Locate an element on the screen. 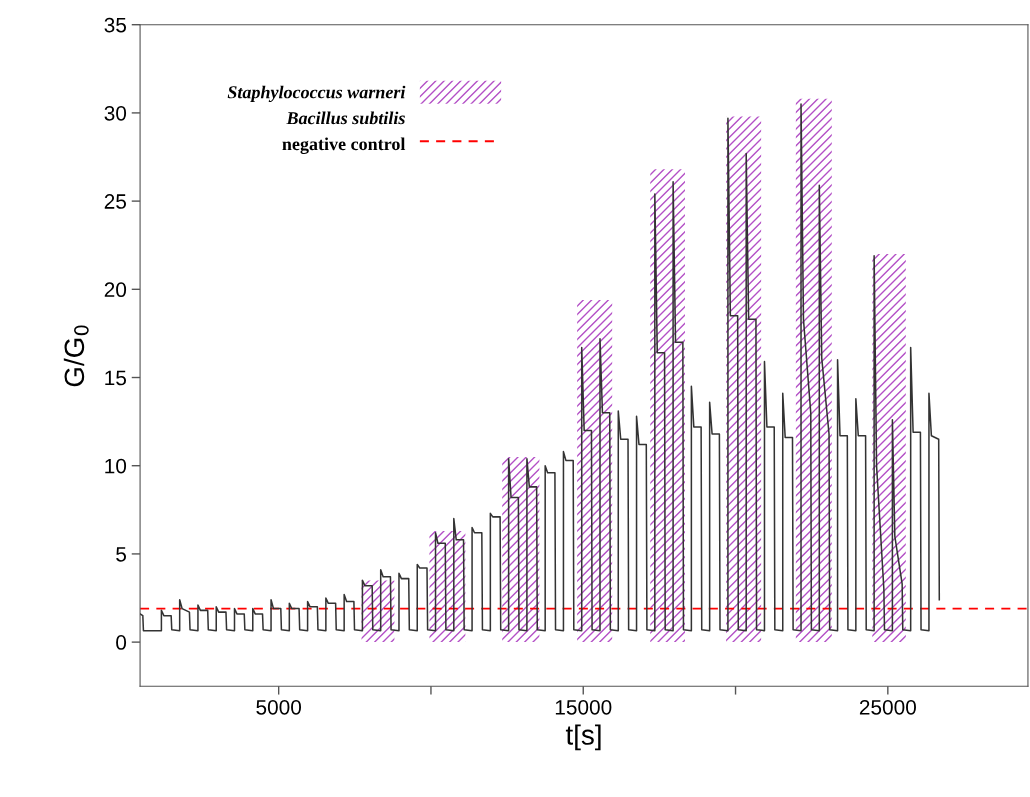  x-axis-title: t[s] is located at coordinates (583, 737).